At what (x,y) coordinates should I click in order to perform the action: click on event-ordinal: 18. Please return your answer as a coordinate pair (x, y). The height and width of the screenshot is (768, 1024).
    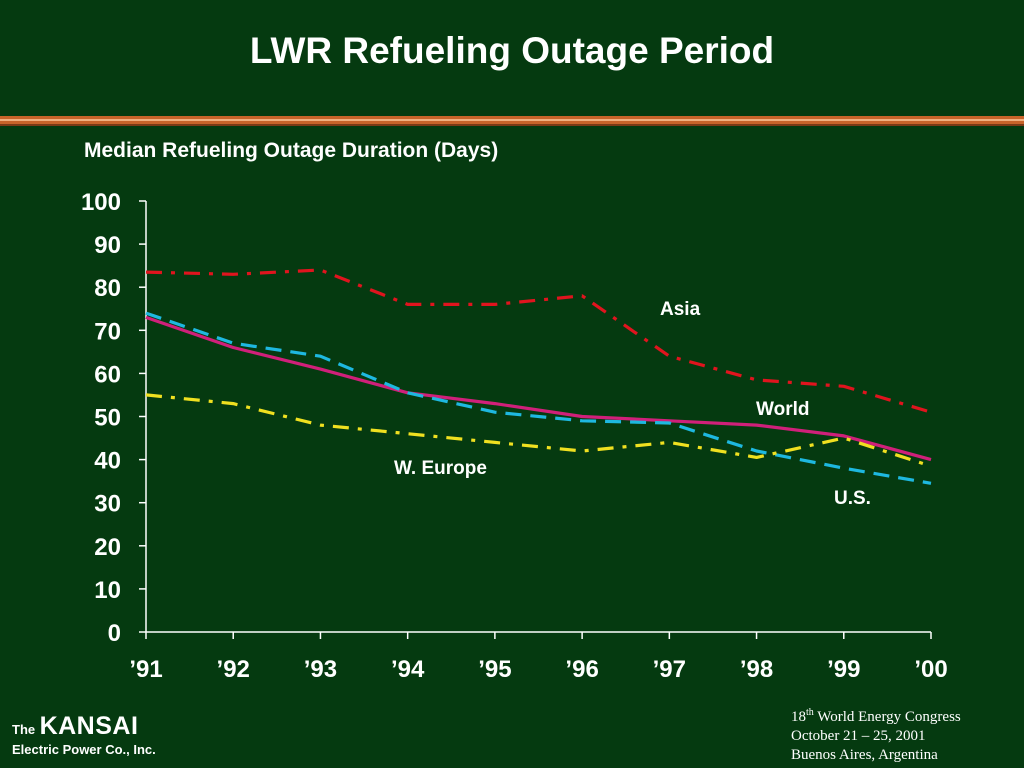
    Looking at the image, I should click on (798, 717).